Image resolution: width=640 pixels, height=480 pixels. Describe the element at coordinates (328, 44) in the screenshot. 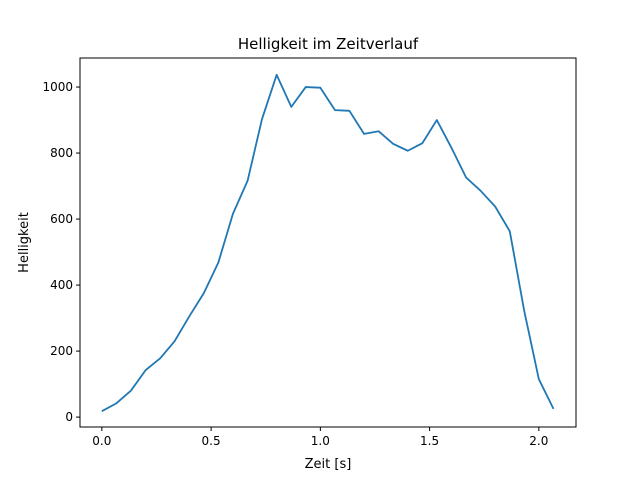

I see `chart-title: Helligkeit im Zeitverlauf` at that location.